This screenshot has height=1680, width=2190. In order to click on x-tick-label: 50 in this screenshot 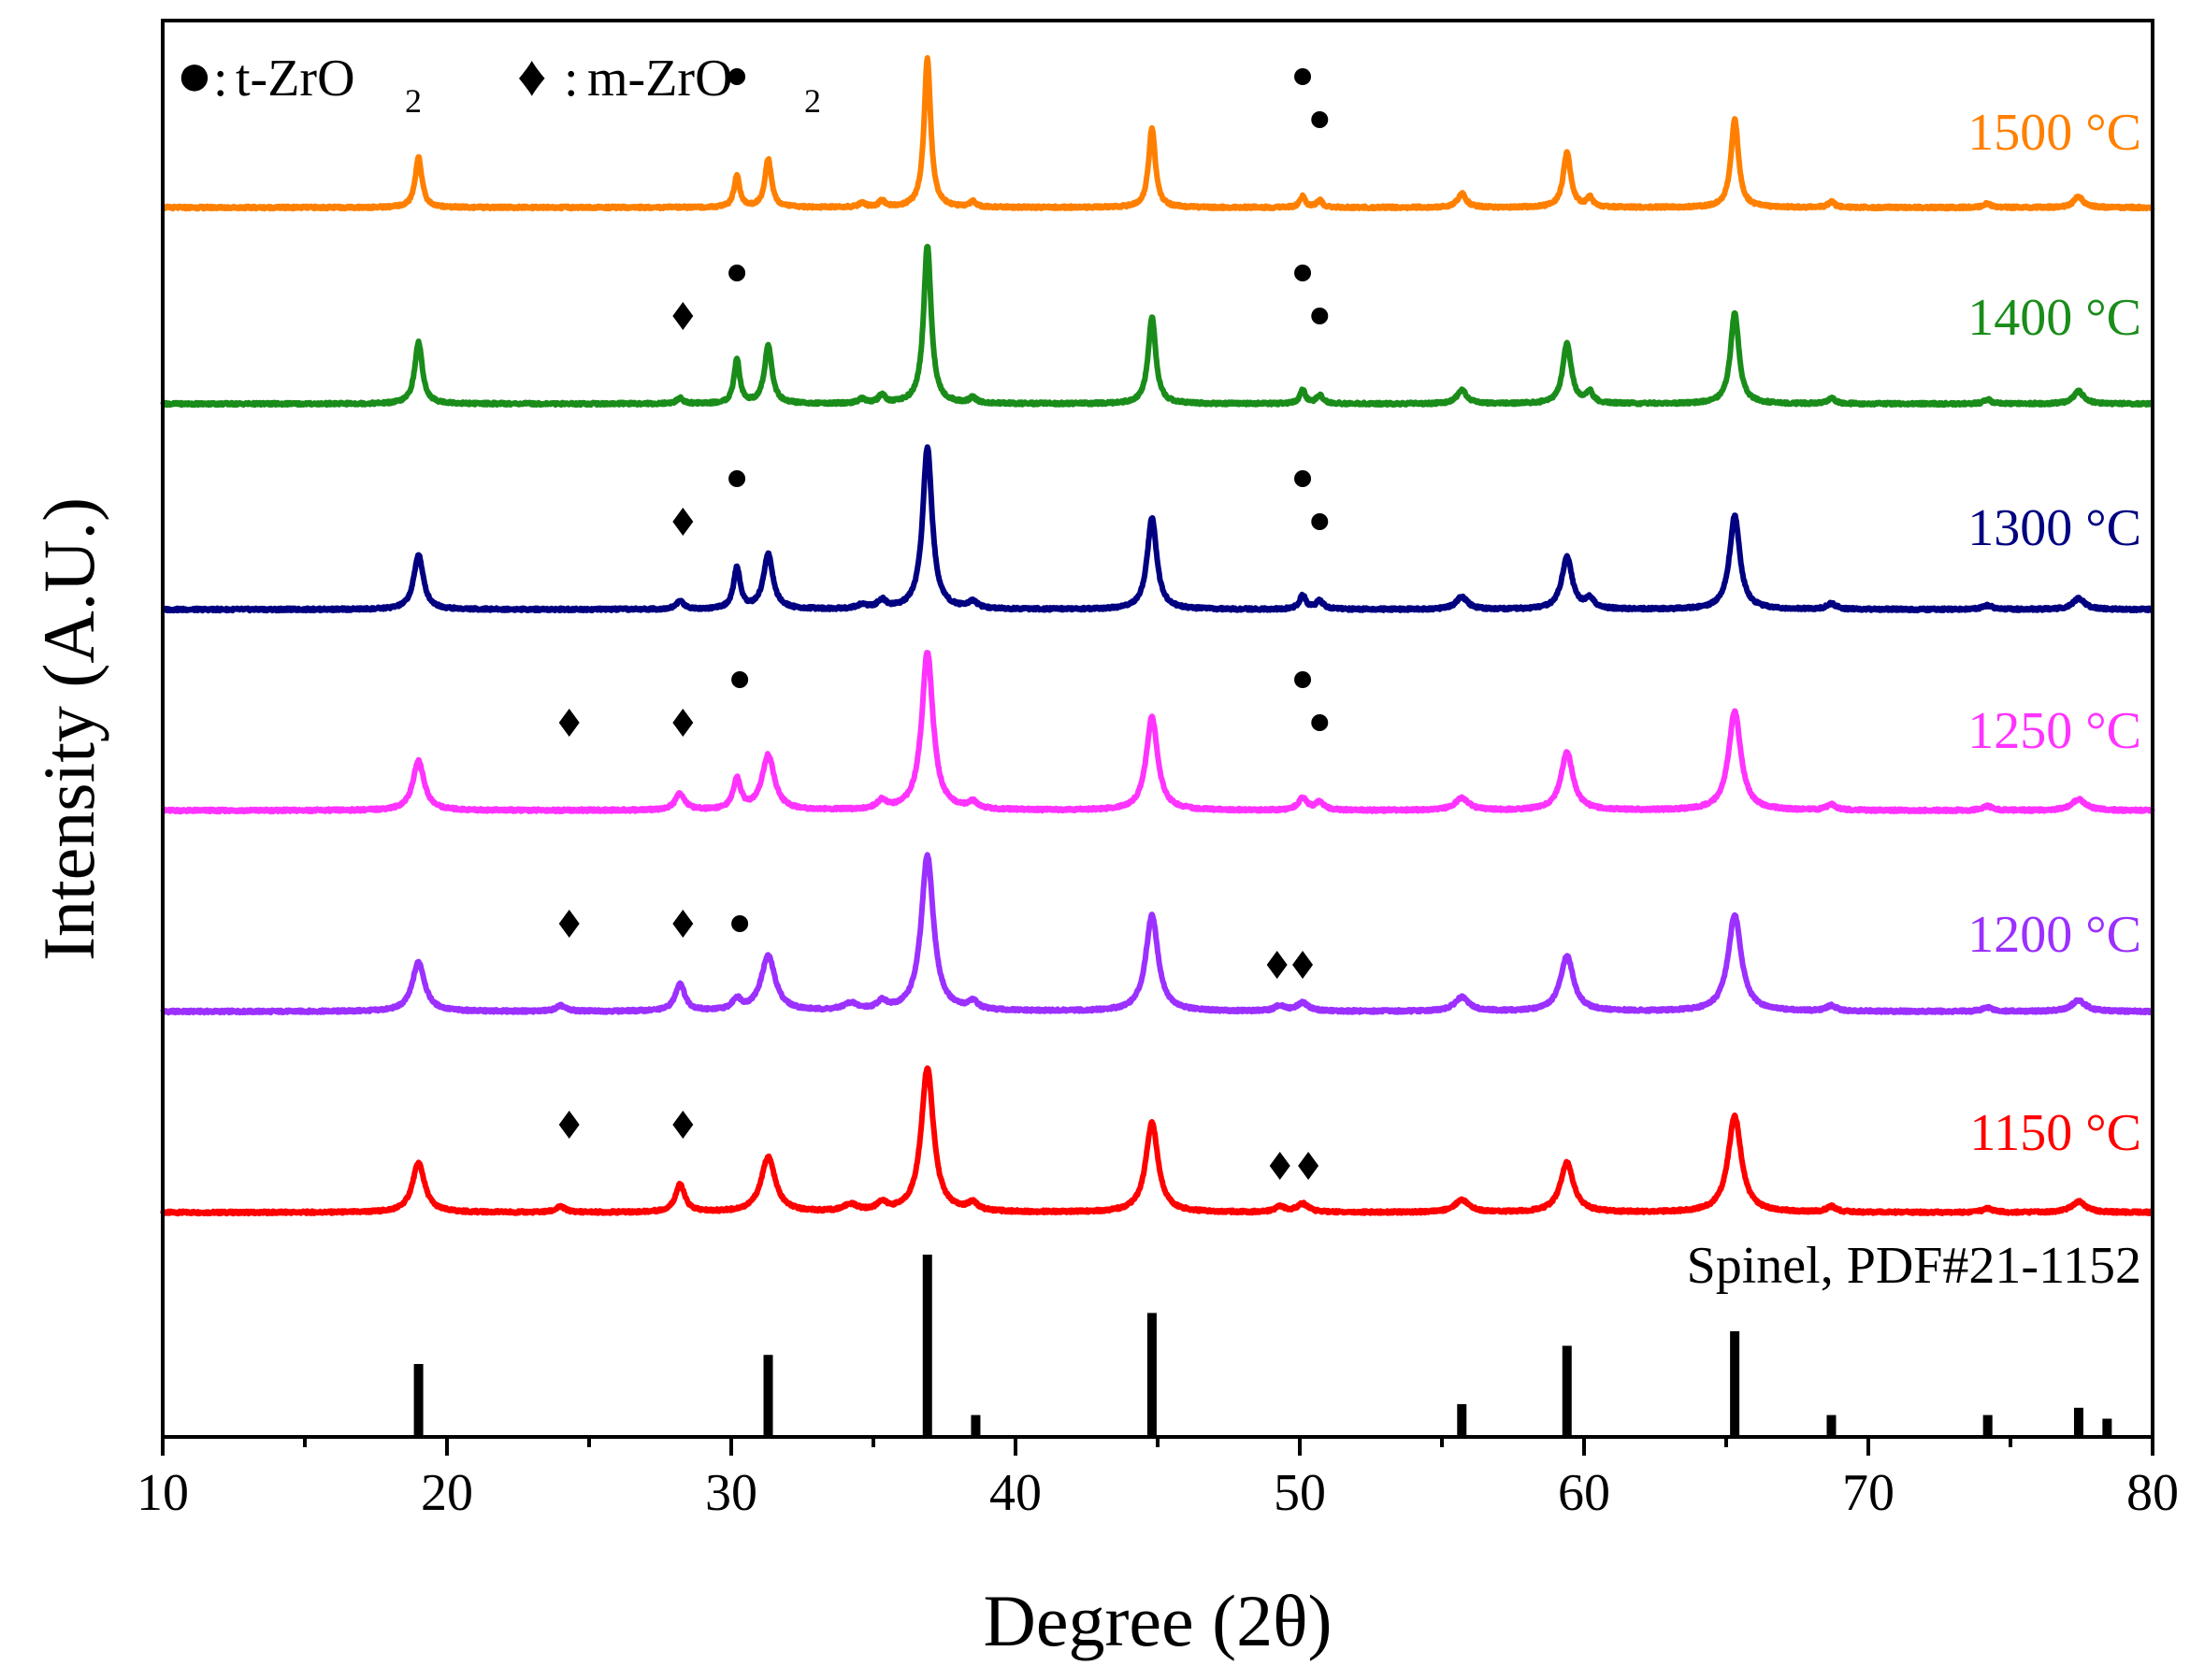, I will do `click(1300, 1493)`.